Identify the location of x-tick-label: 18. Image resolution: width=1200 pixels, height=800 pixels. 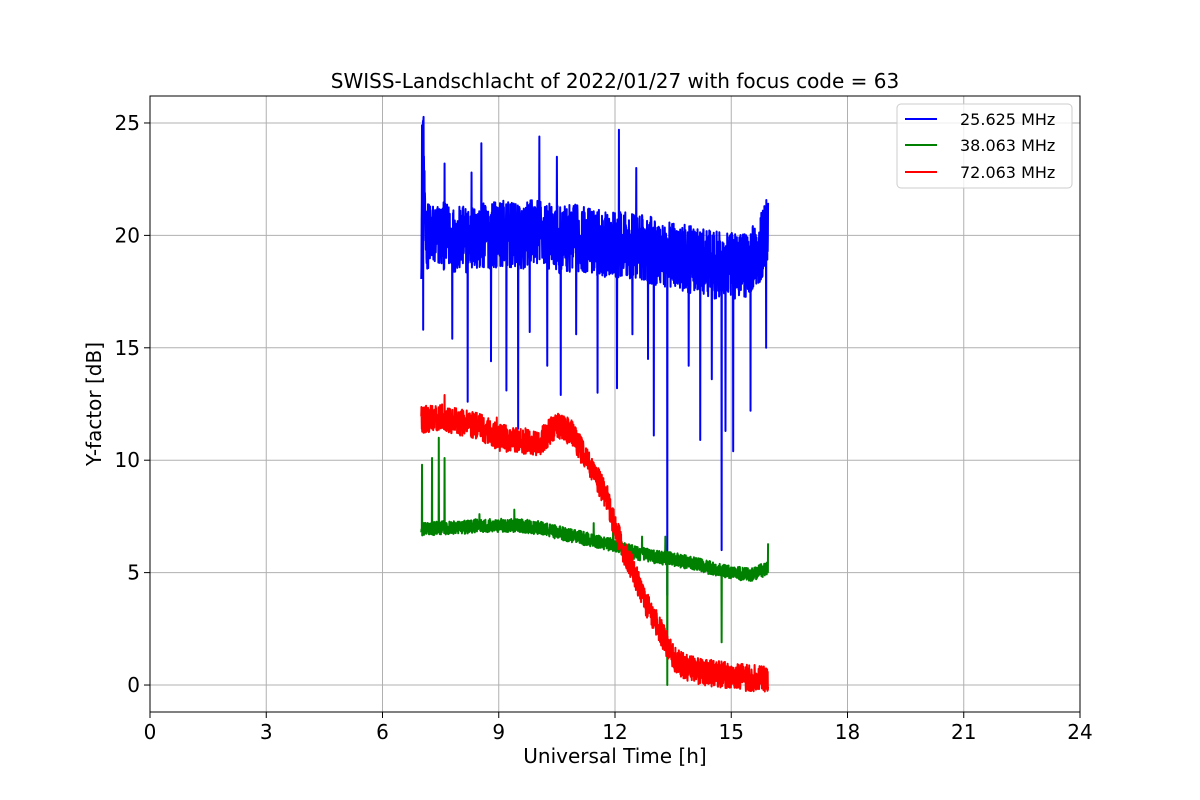
(847, 732).